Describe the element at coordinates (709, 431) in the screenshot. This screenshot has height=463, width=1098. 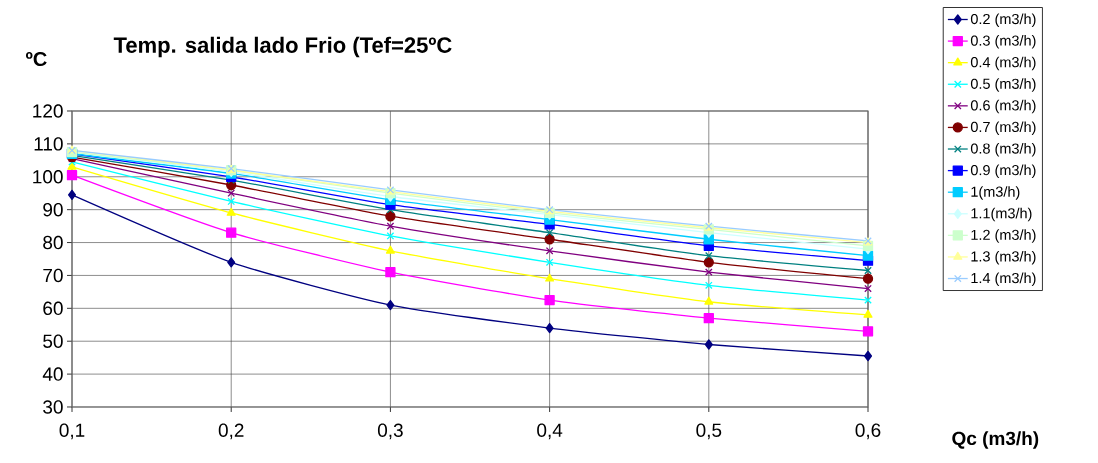
I see `x-tick-label: 0,5` at that location.